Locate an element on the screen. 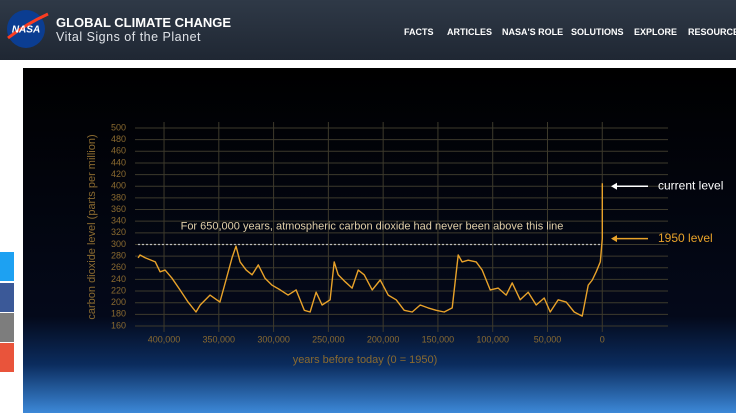 This screenshot has width=736, height=413. nav-link: SOLUTIONS is located at coordinates (597, 32).